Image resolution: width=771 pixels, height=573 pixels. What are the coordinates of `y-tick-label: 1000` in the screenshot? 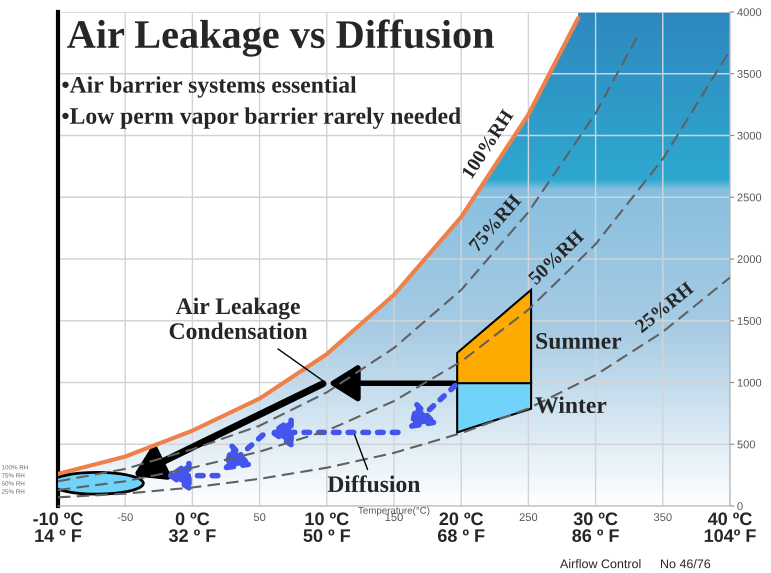 It's located at (750, 382).